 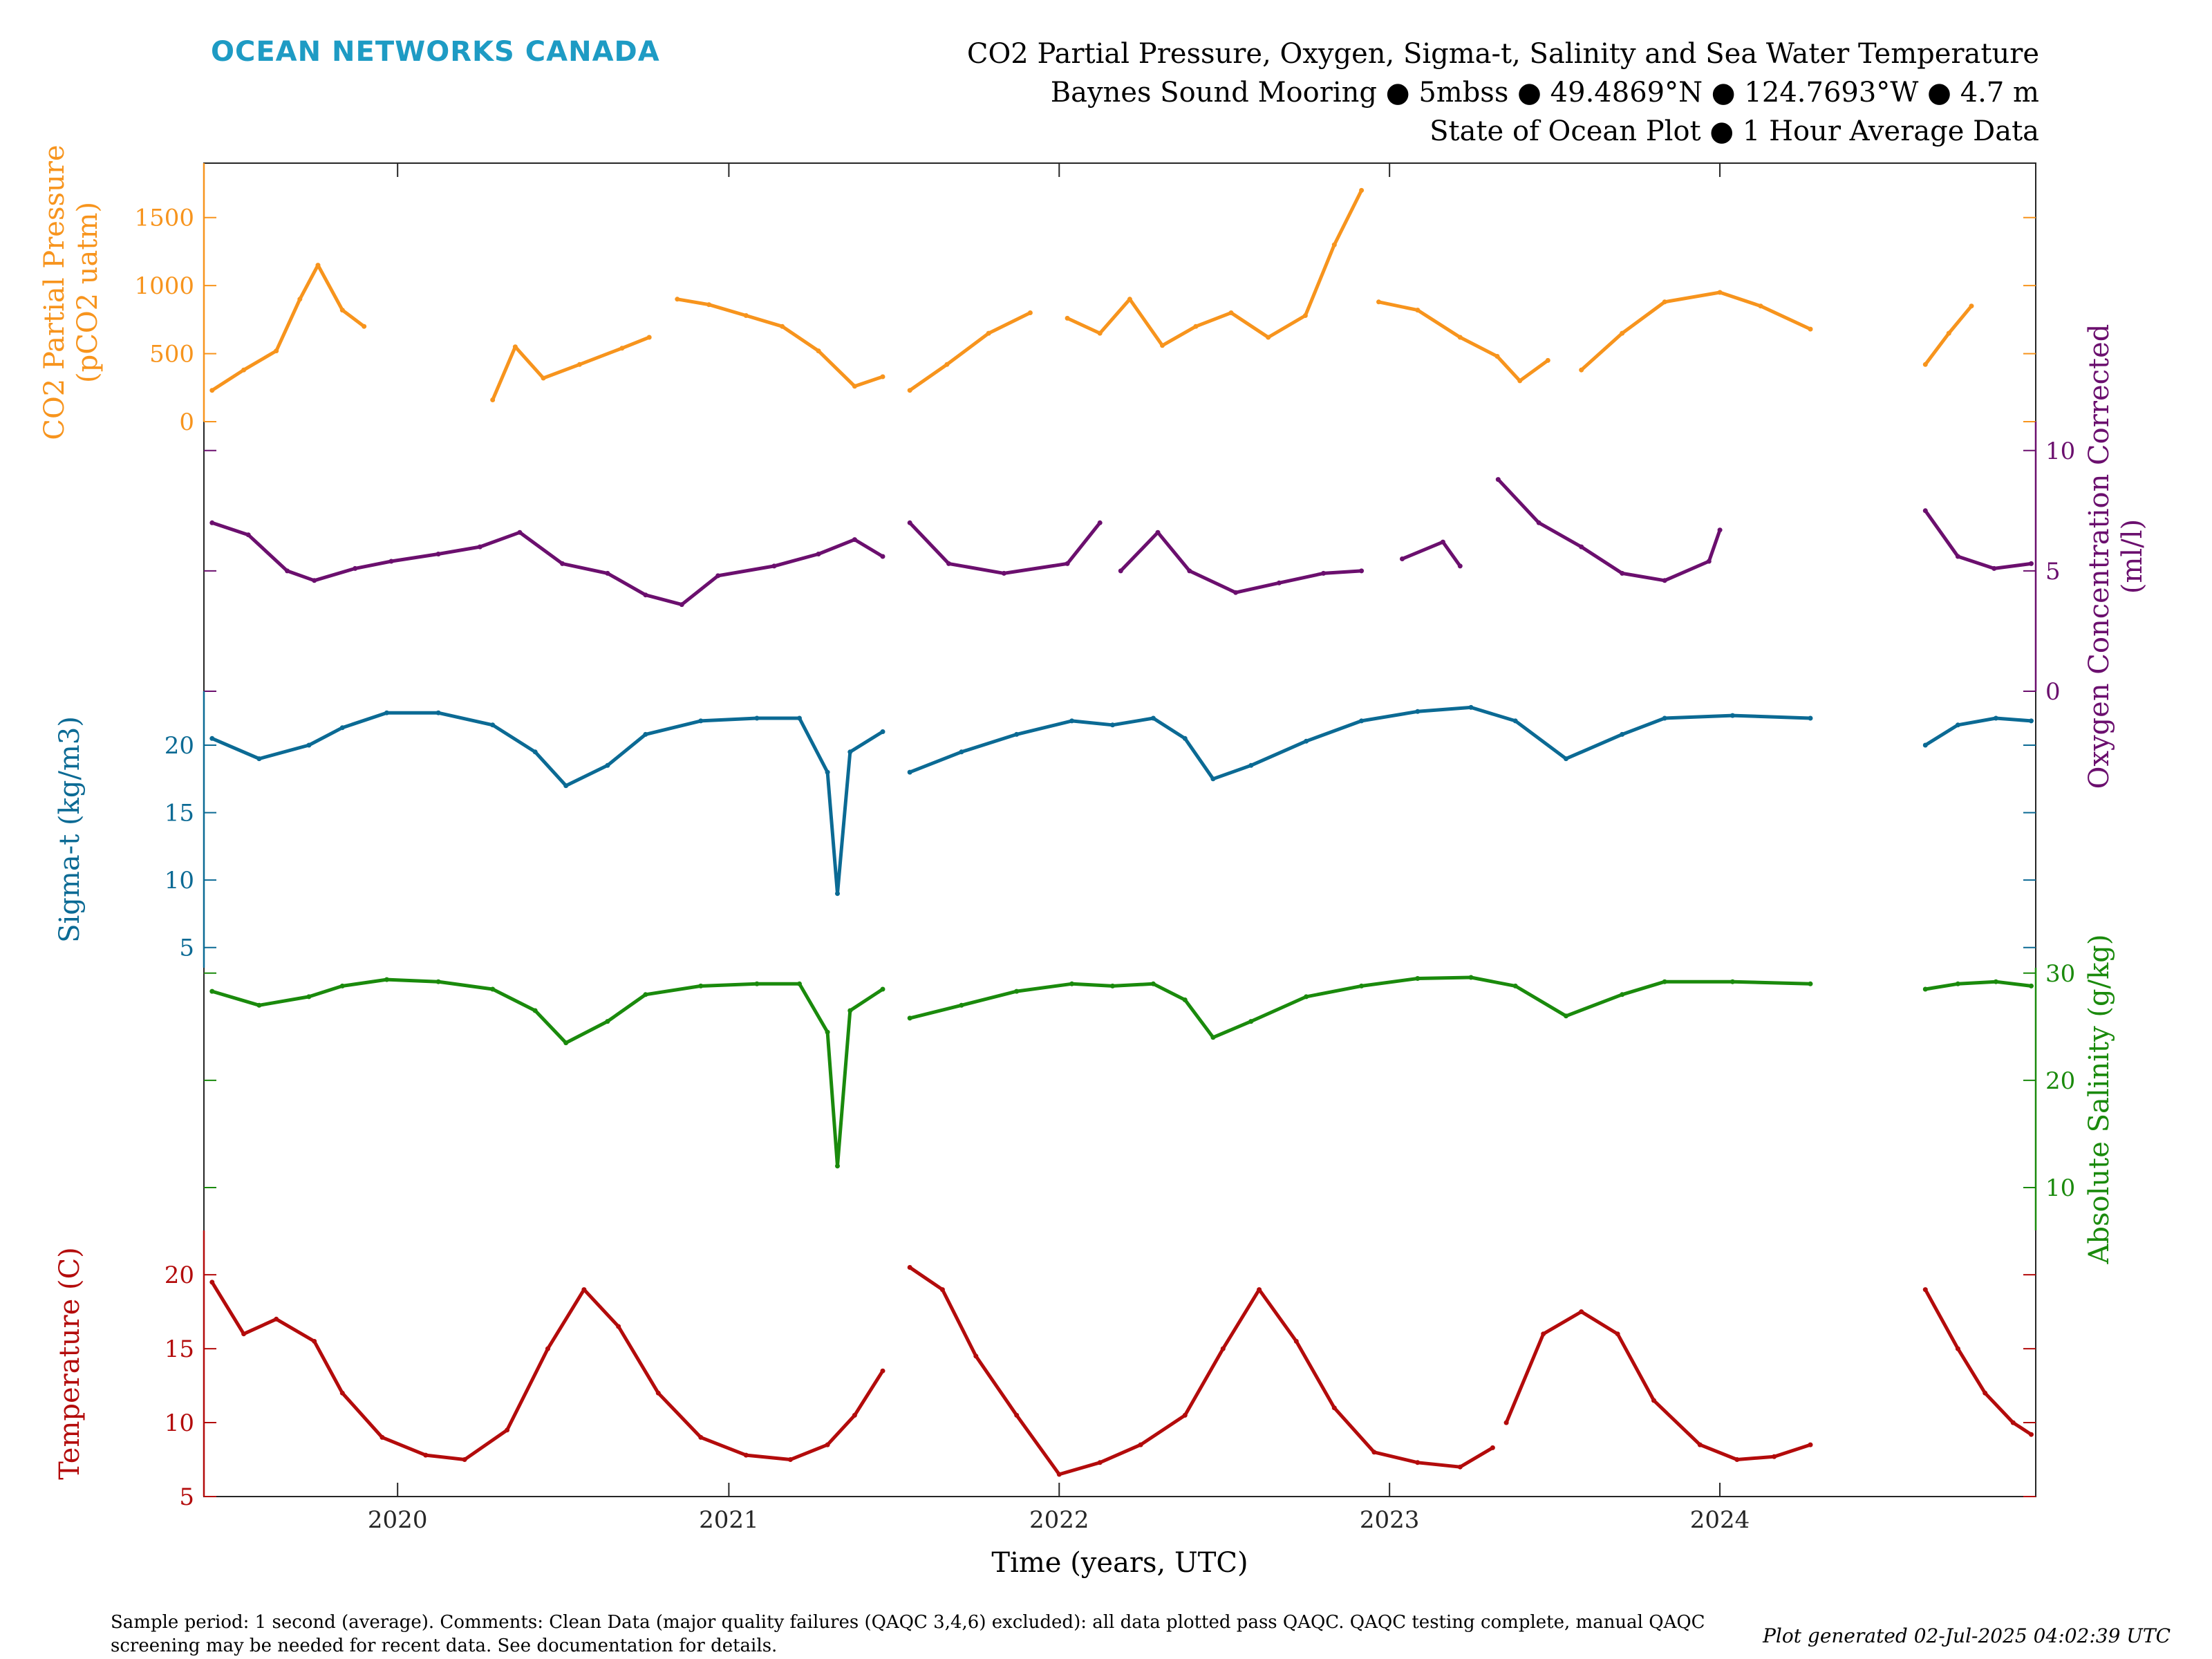 What do you see at coordinates (1122, 542) in the screenshot?
I see `oxygen-concentration-corrected-series-line` at bounding box center [1122, 542].